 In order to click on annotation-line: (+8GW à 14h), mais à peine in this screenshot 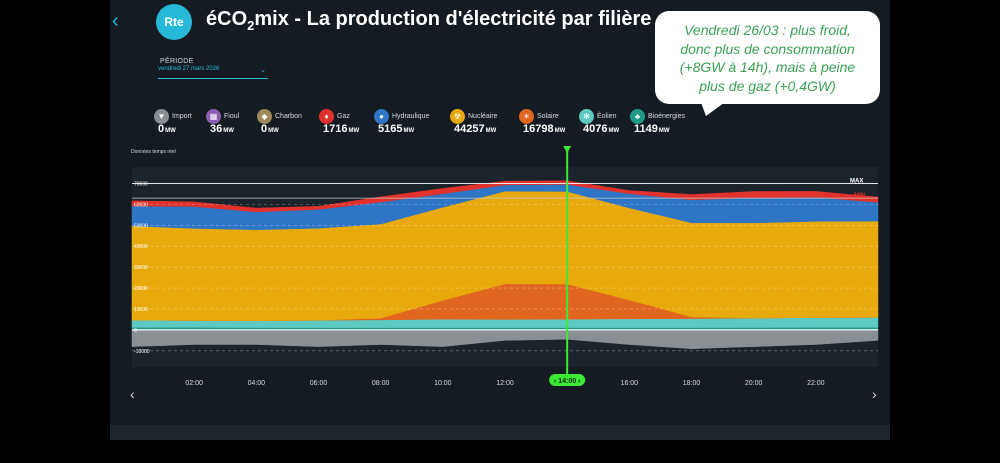, I will do `click(767, 67)`.